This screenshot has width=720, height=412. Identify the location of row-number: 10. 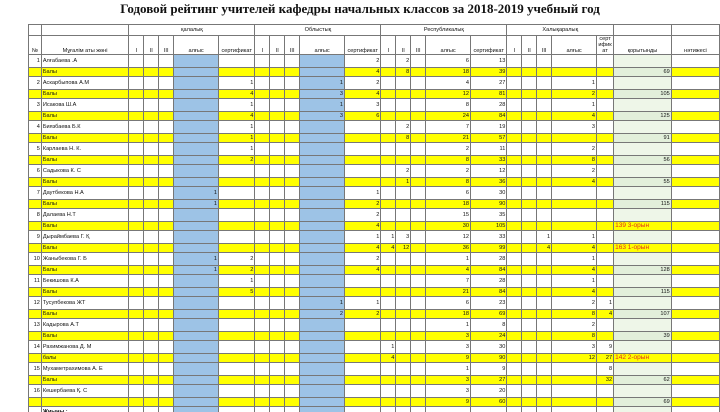
(35, 259).